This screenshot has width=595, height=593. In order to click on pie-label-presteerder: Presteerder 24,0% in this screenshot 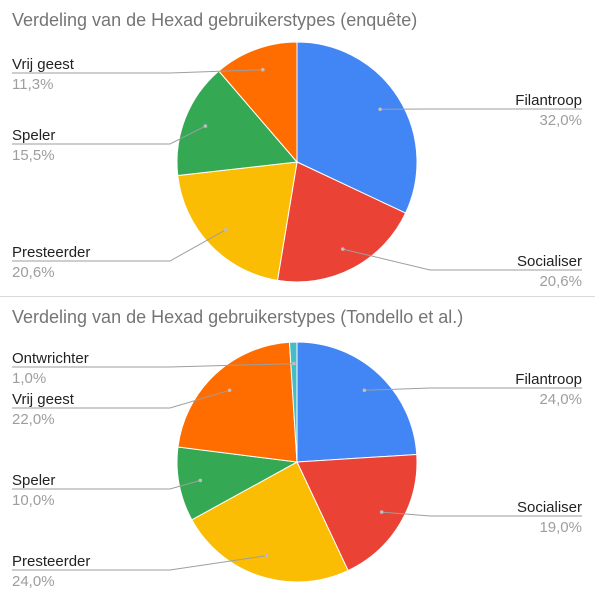, I will do `click(140, 571)`.